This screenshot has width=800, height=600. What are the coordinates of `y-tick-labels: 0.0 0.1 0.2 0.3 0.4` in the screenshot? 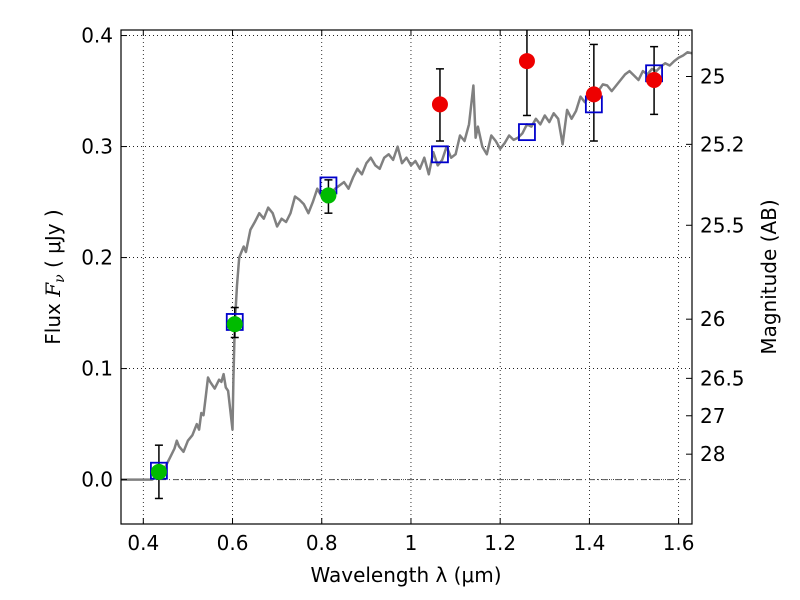 It's located at (97, 258).